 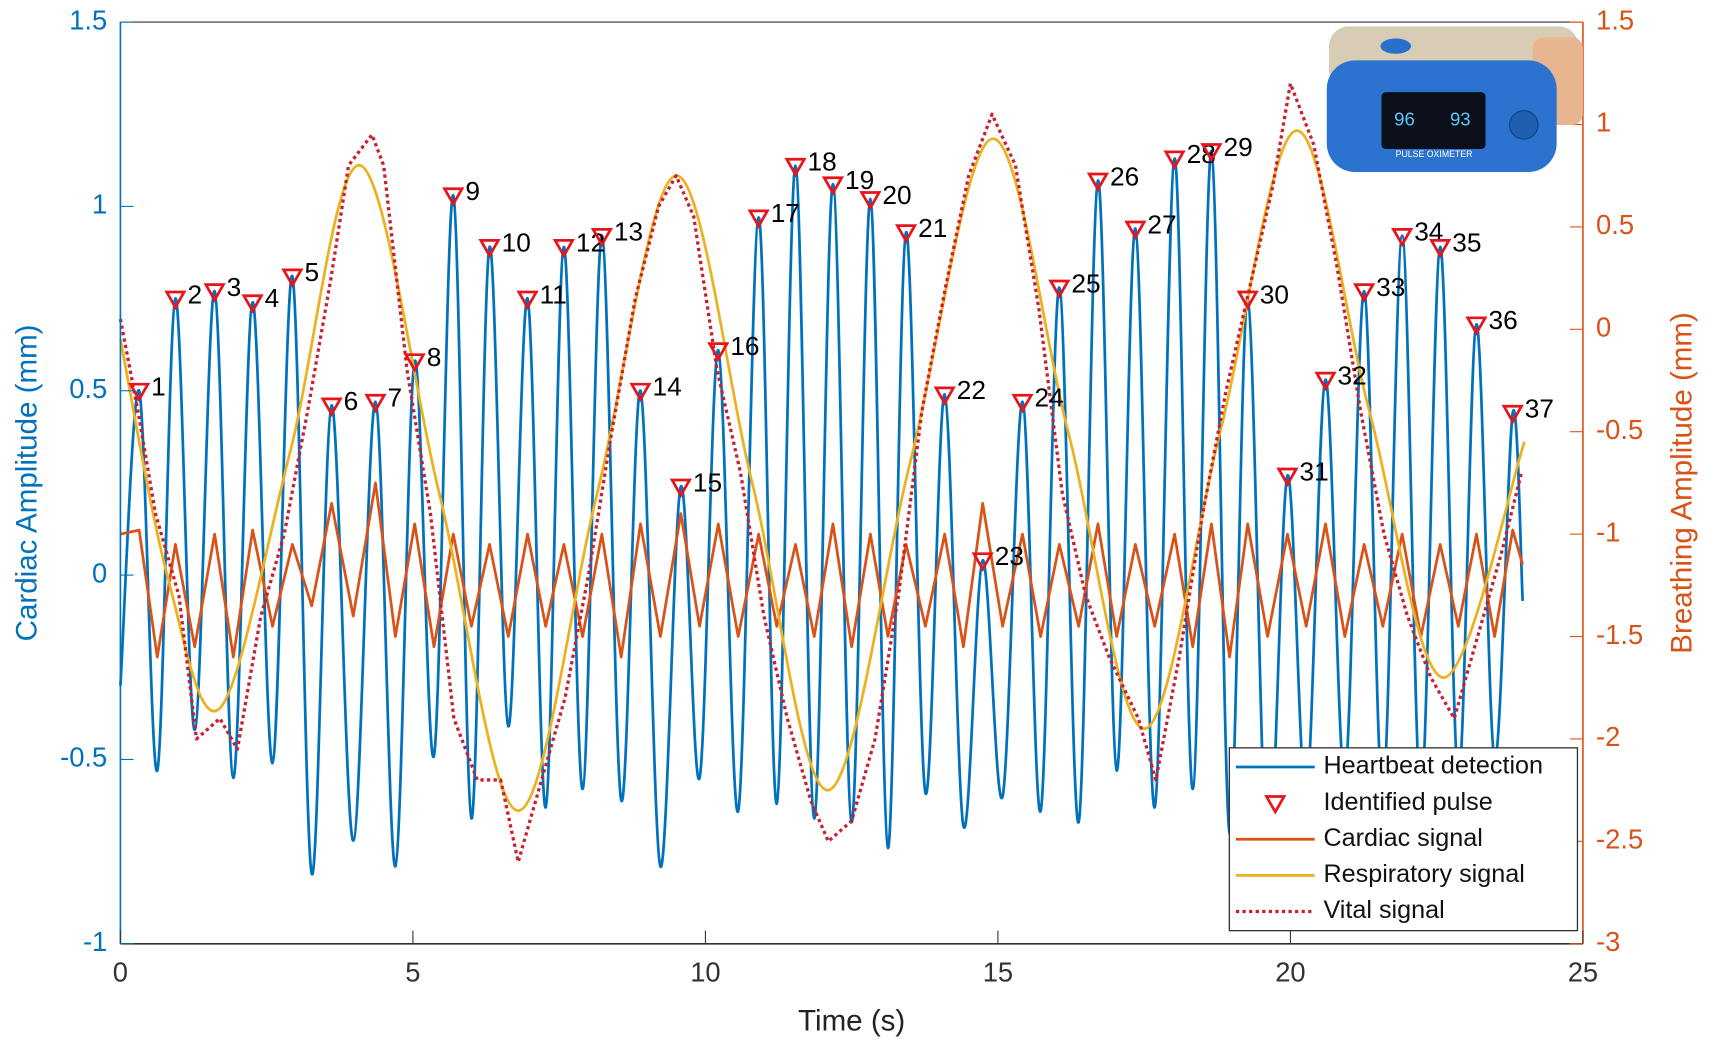 I want to click on pulse-label: 15, so click(x=707, y=482).